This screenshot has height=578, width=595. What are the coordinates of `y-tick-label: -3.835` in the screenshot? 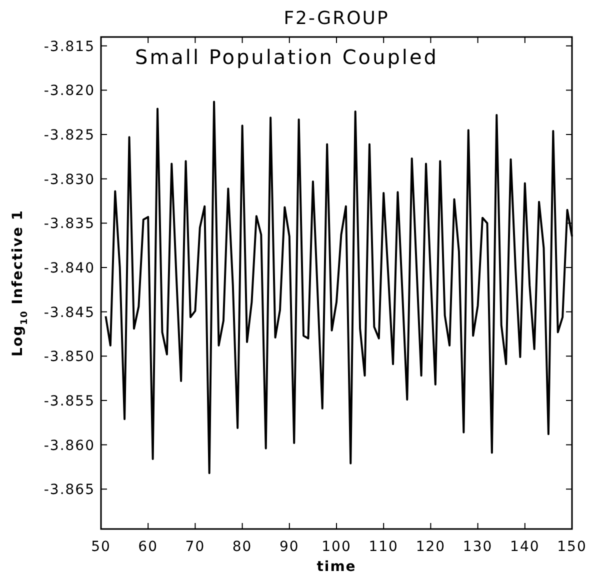 It's located at (69, 224).